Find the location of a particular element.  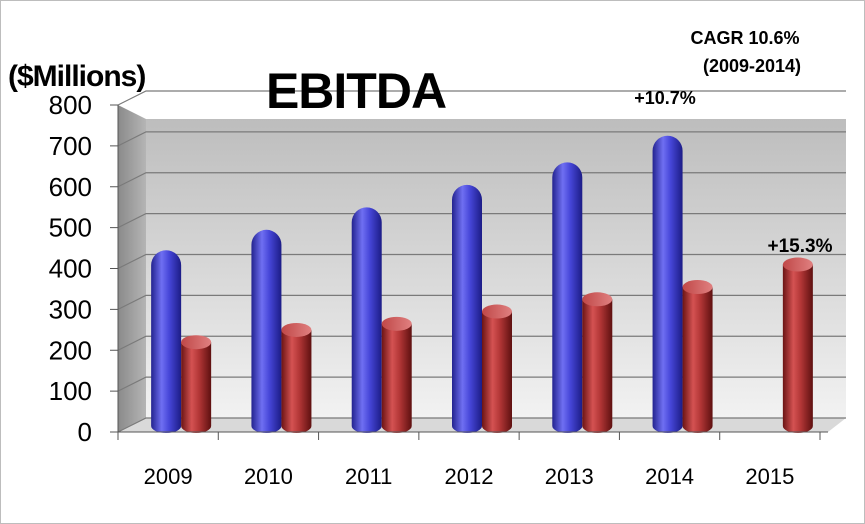

cagr-period-label: (2009-2014) is located at coordinates (752, 66).